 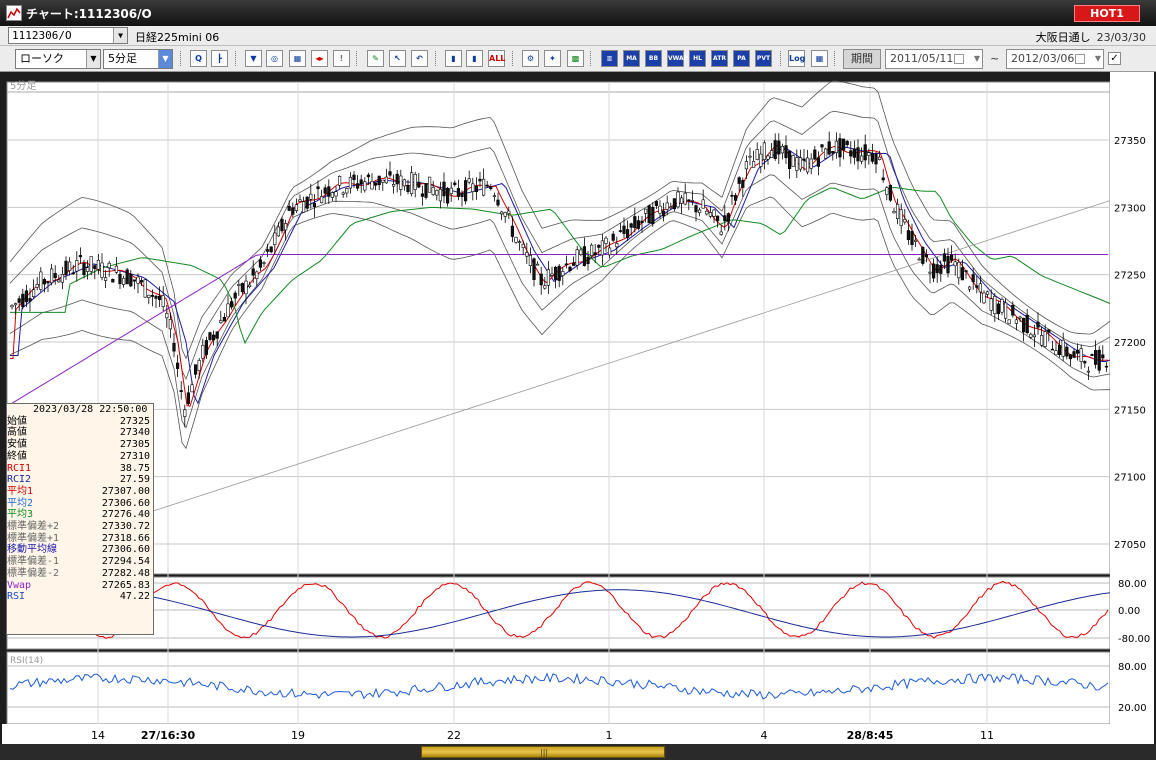 What do you see at coordinates (819, 58) in the screenshot?
I see `layout-button: ▦` at bounding box center [819, 58].